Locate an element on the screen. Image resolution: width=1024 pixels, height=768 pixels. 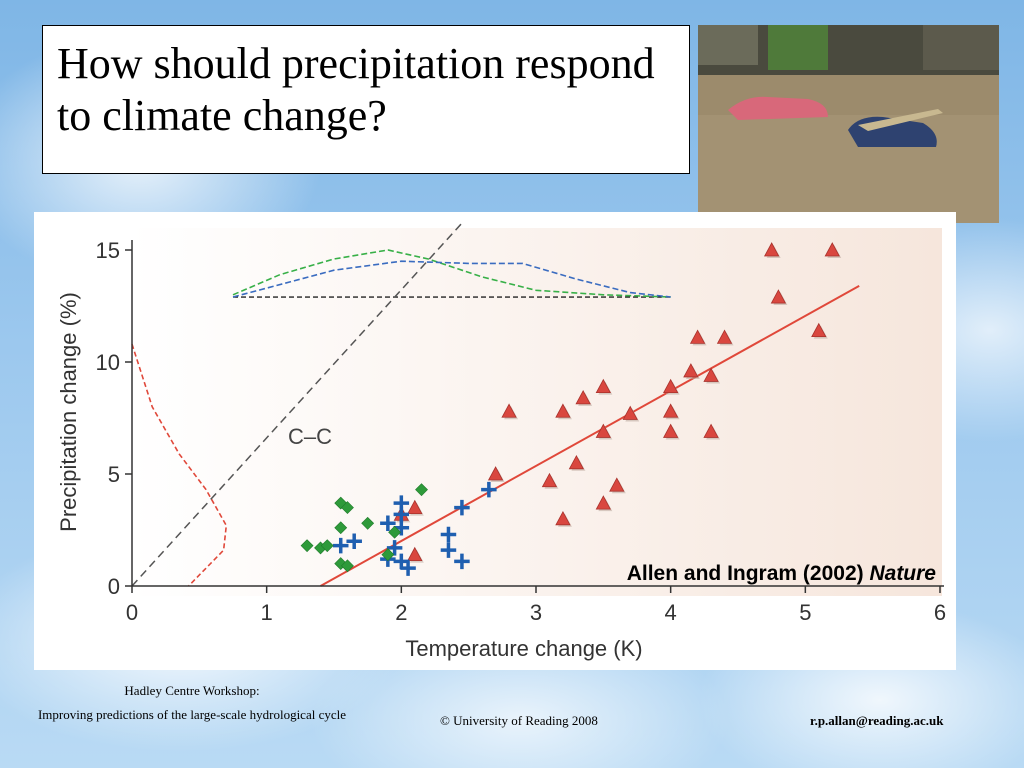
y-axis-label: Precipitation change (%) is located at coordinates (68, 412).